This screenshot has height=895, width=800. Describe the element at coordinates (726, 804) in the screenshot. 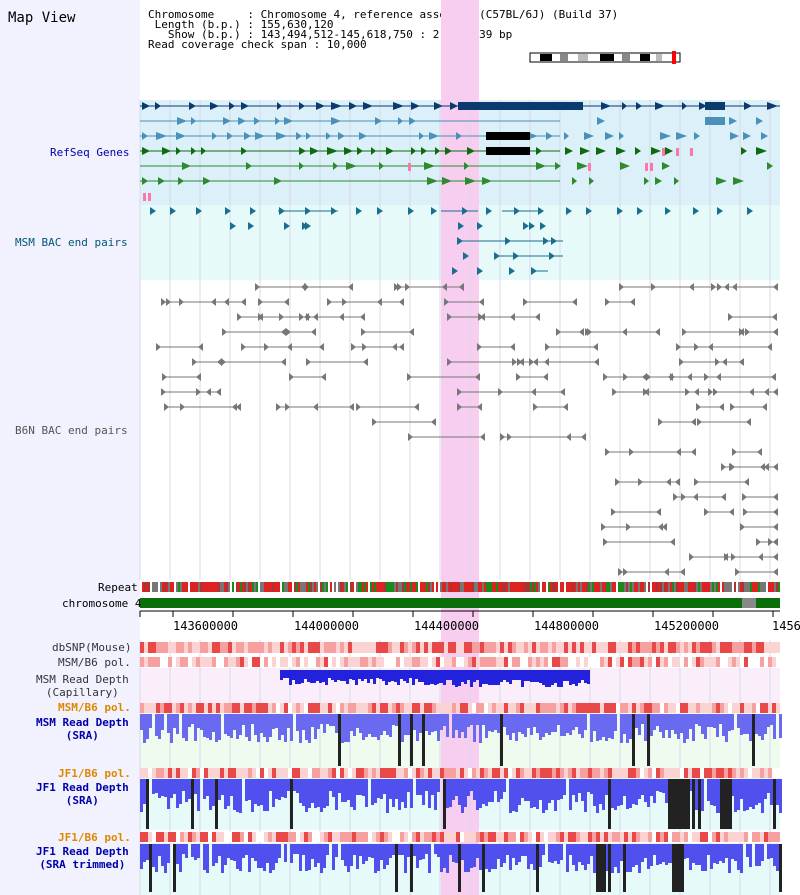

I see `depth-block` at that location.